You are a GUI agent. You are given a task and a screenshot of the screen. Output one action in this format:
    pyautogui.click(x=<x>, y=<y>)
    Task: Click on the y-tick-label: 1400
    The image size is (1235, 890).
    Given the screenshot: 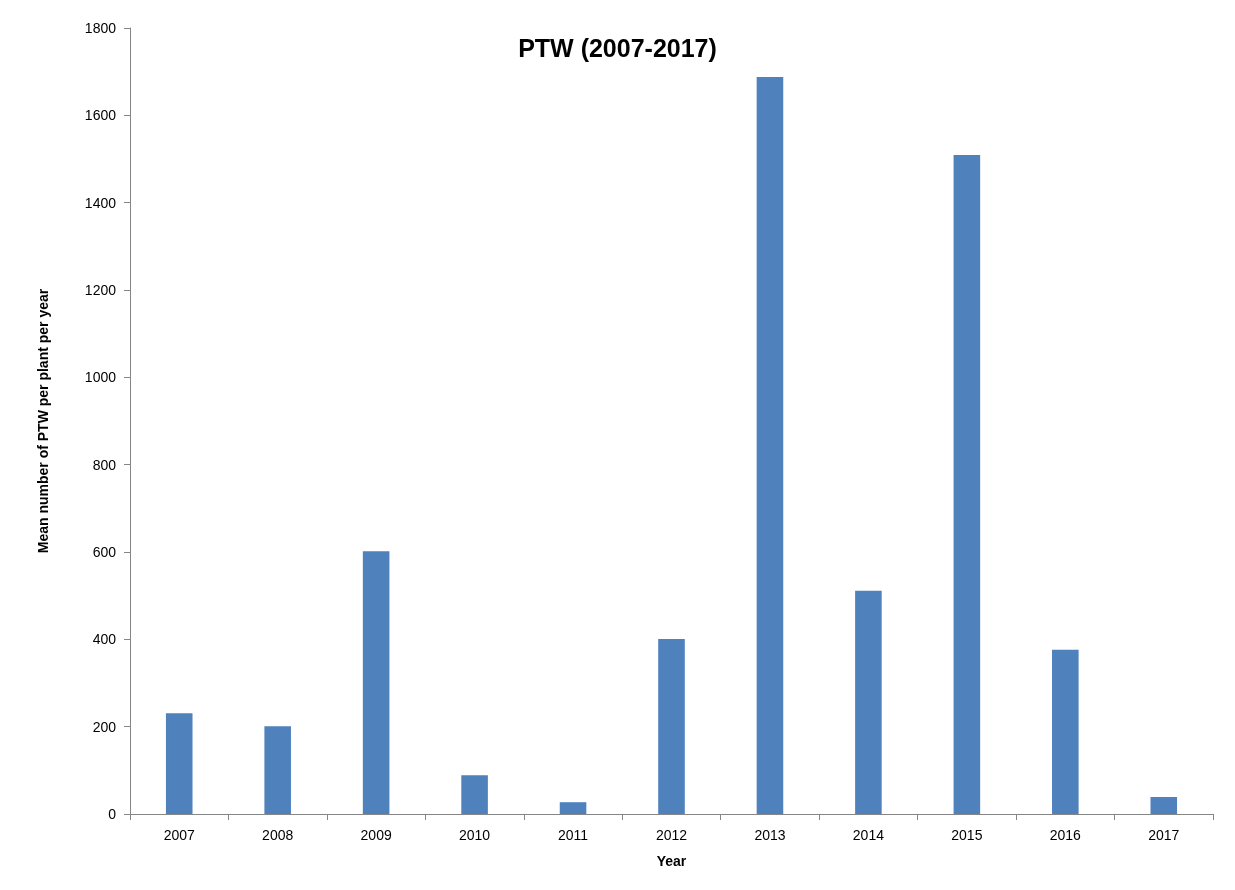 What is the action you would take?
    pyautogui.click(x=100, y=202)
    